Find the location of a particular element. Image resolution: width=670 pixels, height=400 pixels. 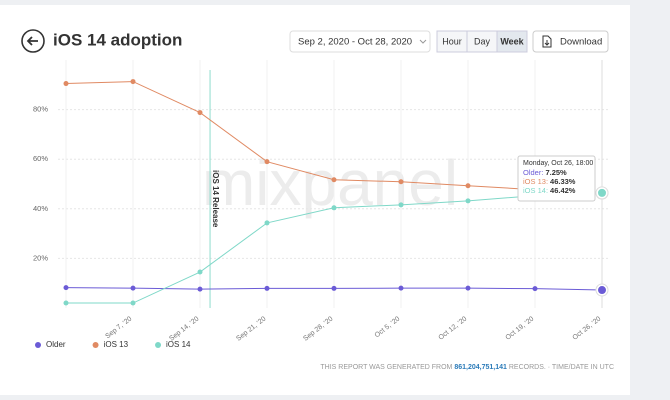

tooltip-value: 46.33% is located at coordinates (563, 181).